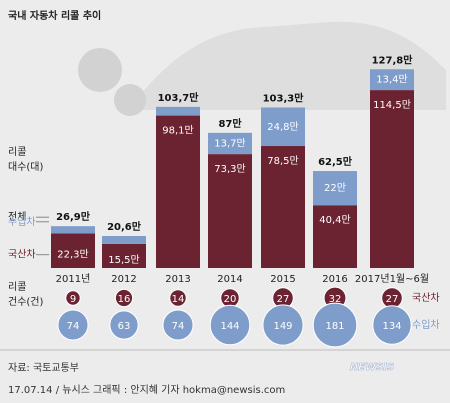  I want to click on bubble-label: 63, so click(124, 326).